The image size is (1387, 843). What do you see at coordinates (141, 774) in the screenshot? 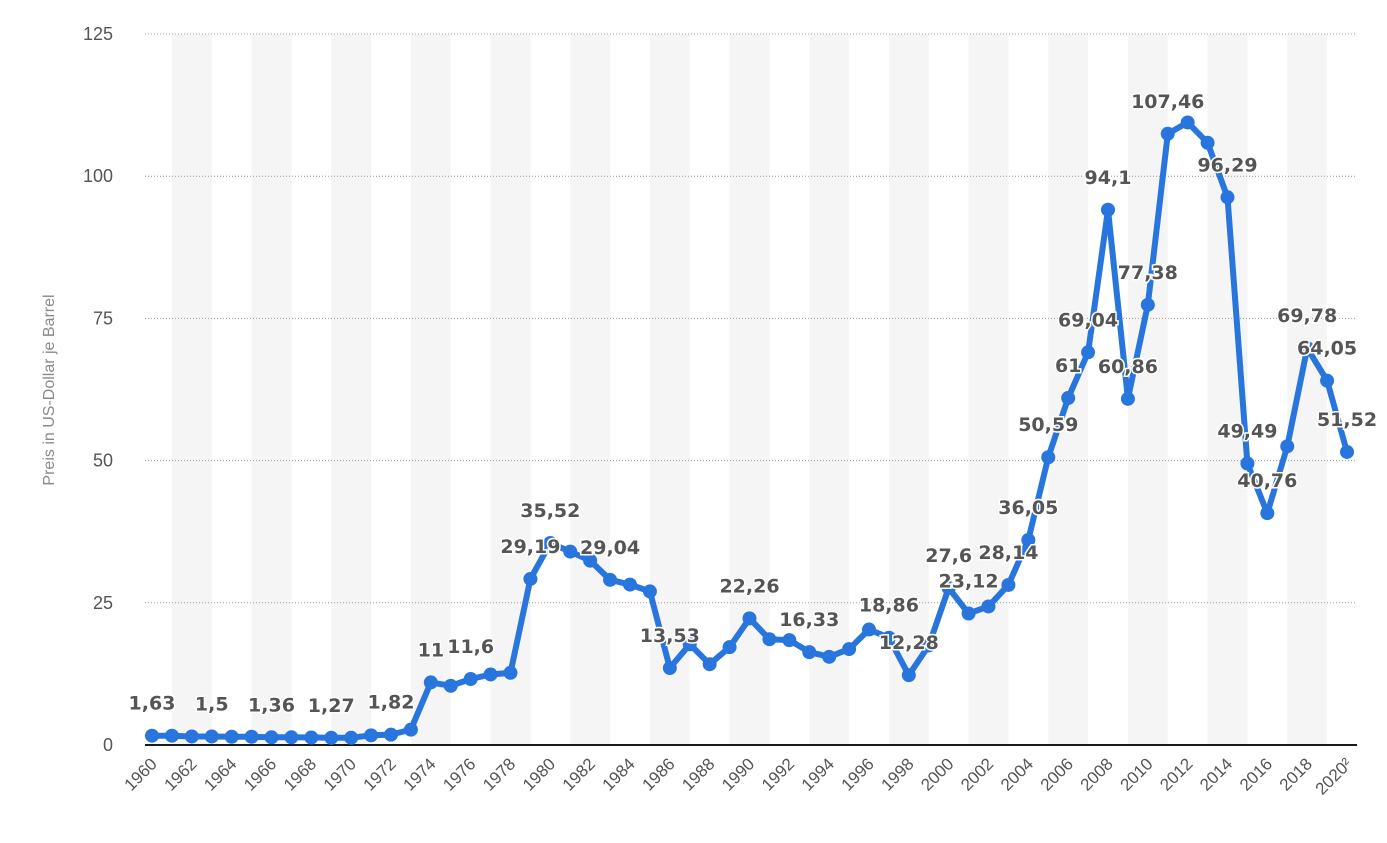
I see `x-tick-label: 1960` at bounding box center [141, 774].